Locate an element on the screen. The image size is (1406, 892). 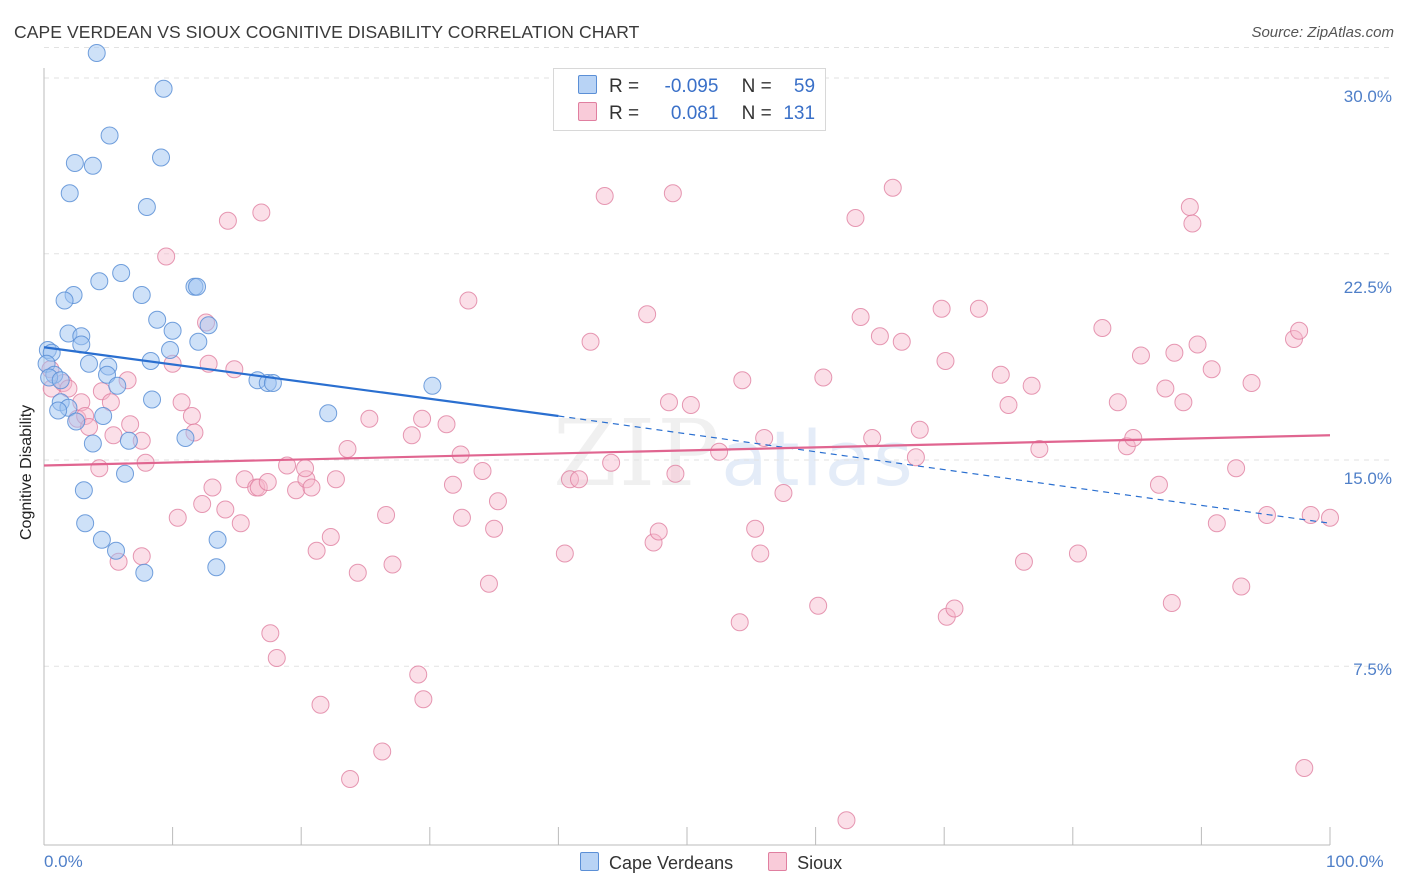
y-tick-22-5: 22.5% is located at coordinates (1367, 287).